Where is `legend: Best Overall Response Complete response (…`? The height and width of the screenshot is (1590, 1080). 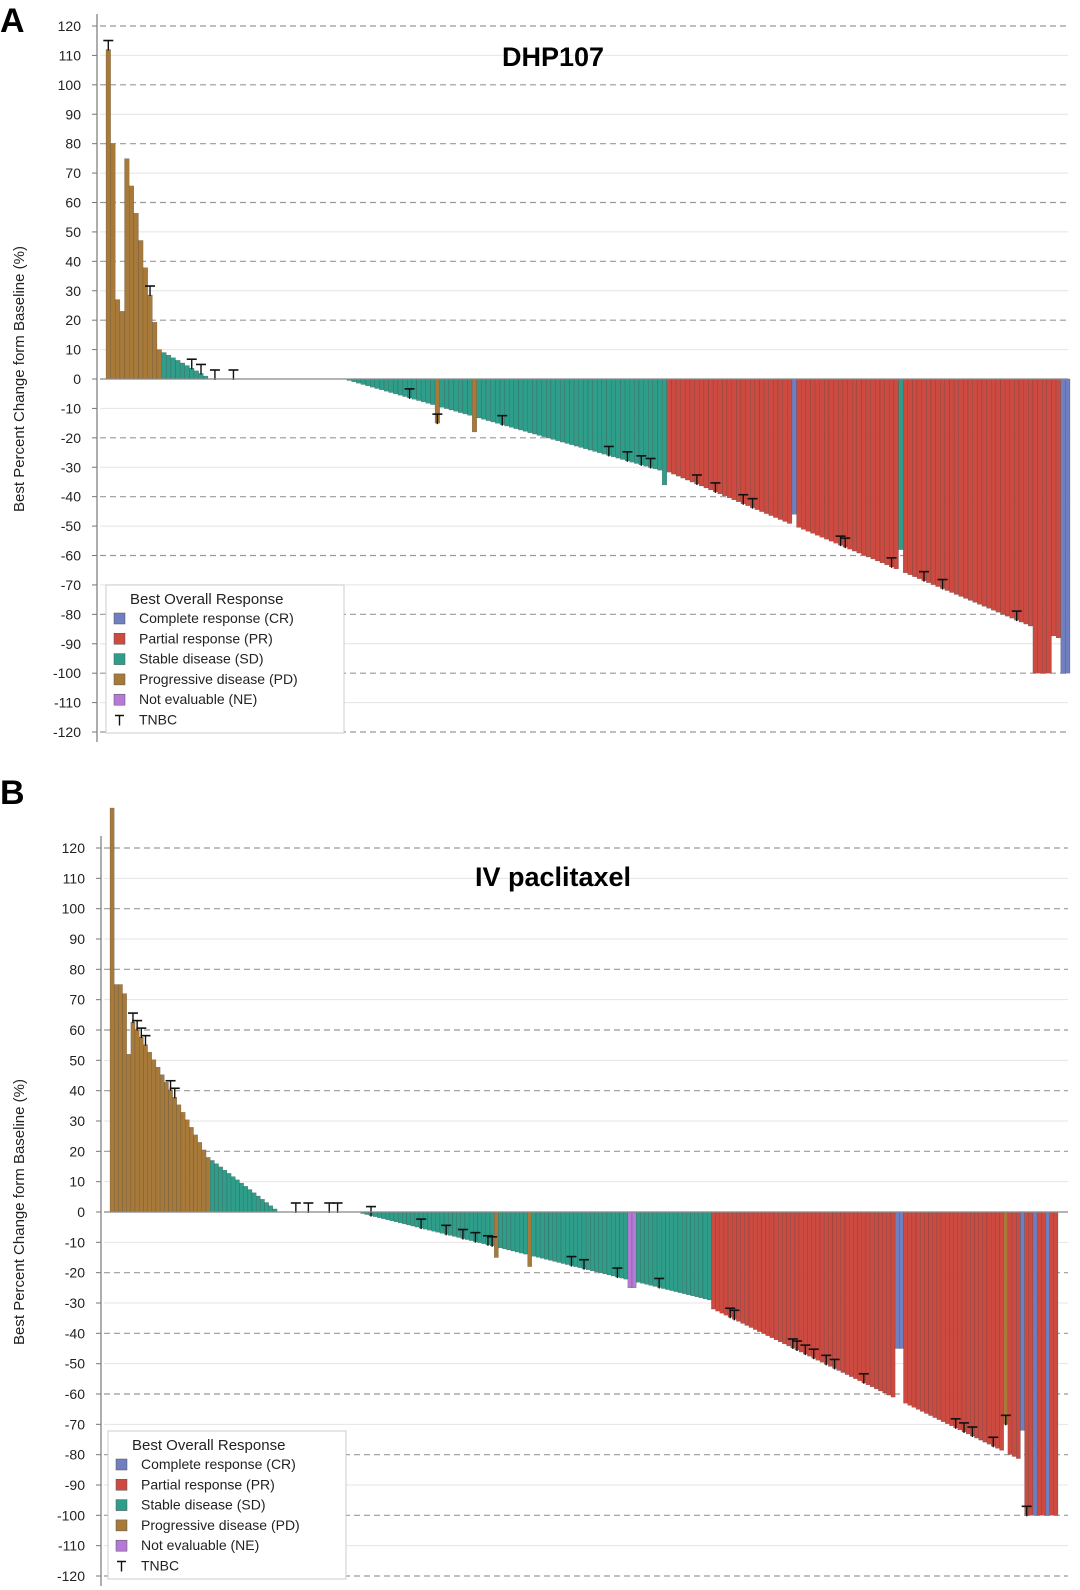 legend: Best Overall Response Complete response (… is located at coordinates (225, 659).